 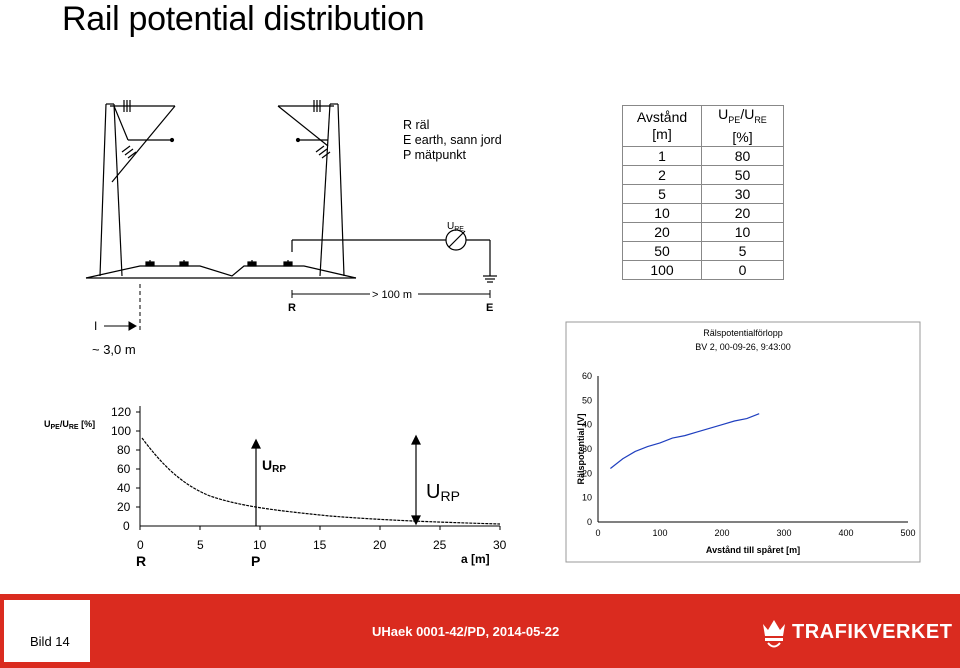 I want to click on right-ytick-label: 30, so click(x=587, y=449).